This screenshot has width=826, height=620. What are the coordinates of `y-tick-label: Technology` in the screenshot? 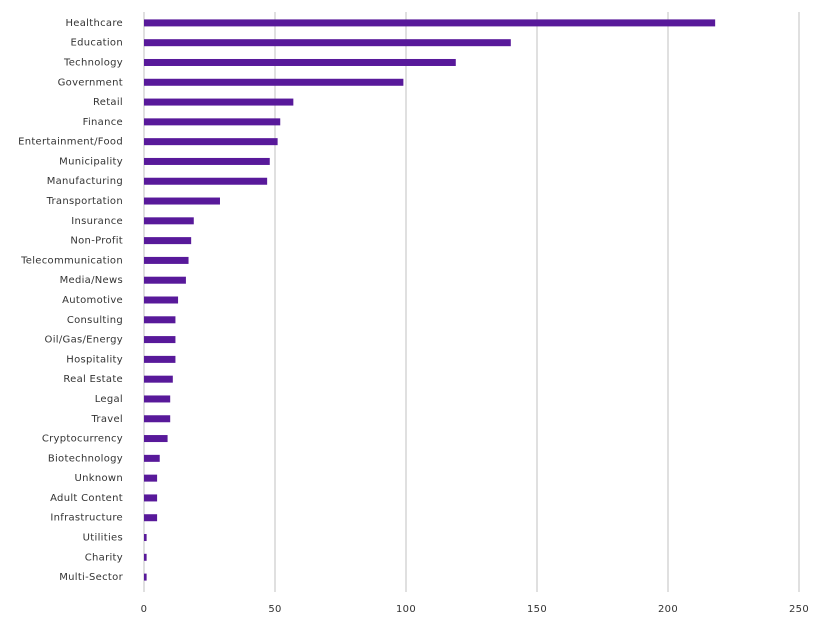 It's located at (93, 62).